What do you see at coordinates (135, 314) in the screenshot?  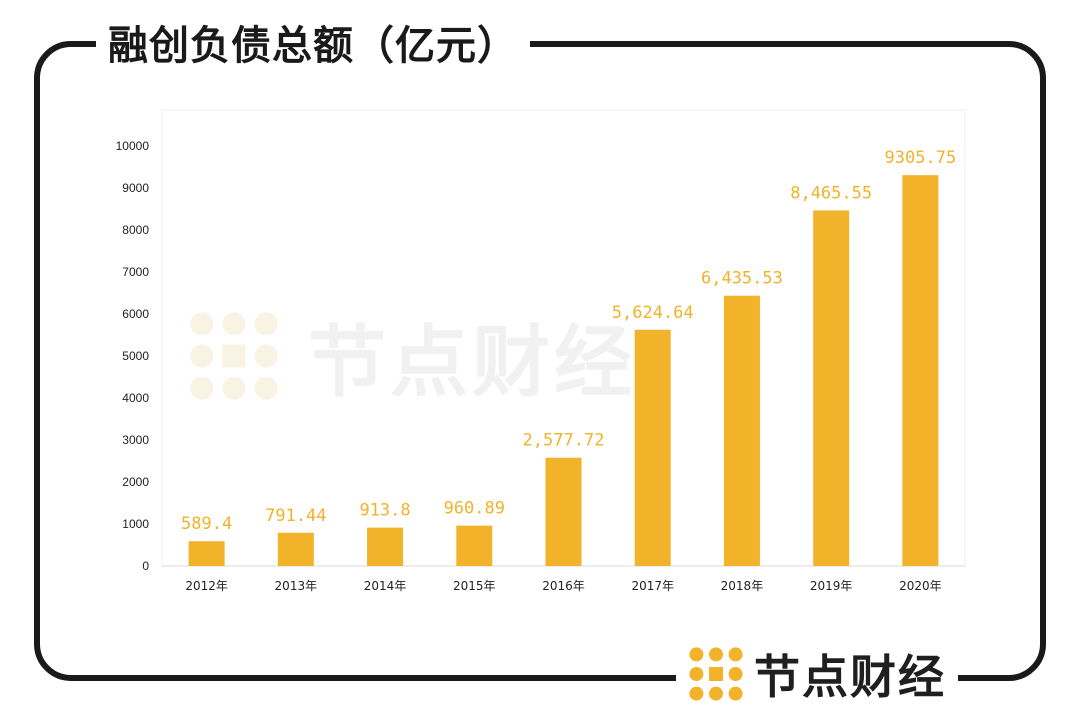 I see `y-tick-label: 6000` at bounding box center [135, 314].